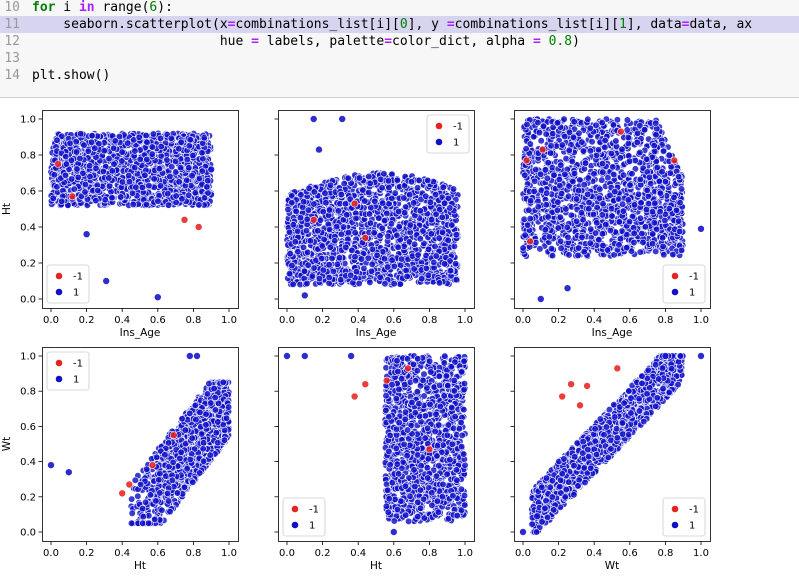 The height and width of the screenshot is (585, 799). Describe the element at coordinates (11, 8) in the screenshot. I see `line-number: 10` at that location.